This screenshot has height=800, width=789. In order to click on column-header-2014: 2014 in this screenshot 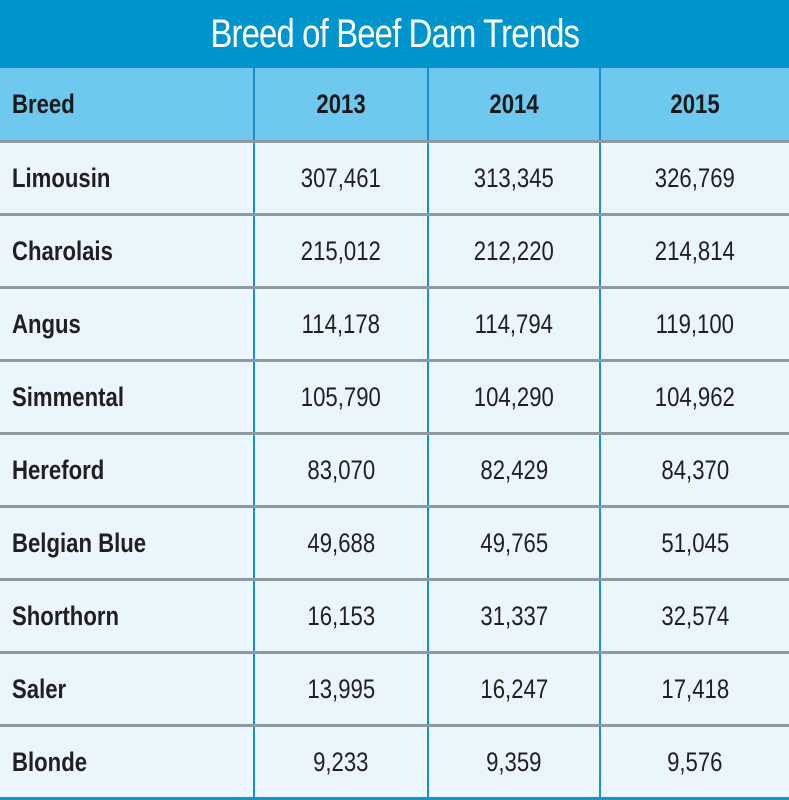, I will do `click(513, 105)`.